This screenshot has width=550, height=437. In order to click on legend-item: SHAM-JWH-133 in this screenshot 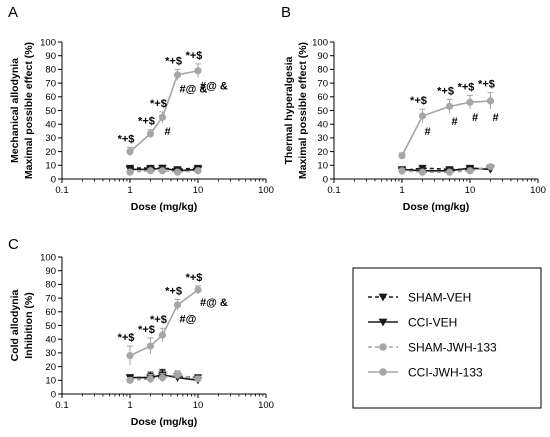, I will do `click(432, 348)`.